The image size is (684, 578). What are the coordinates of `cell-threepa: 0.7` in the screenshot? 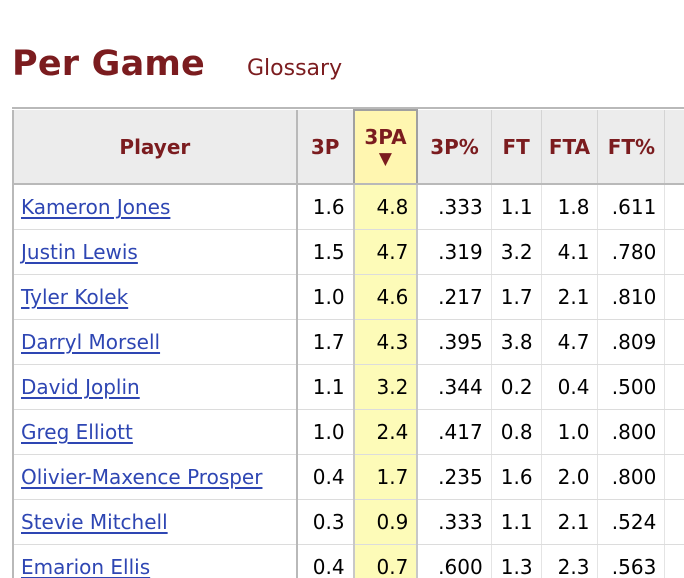 It's located at (385, 561).